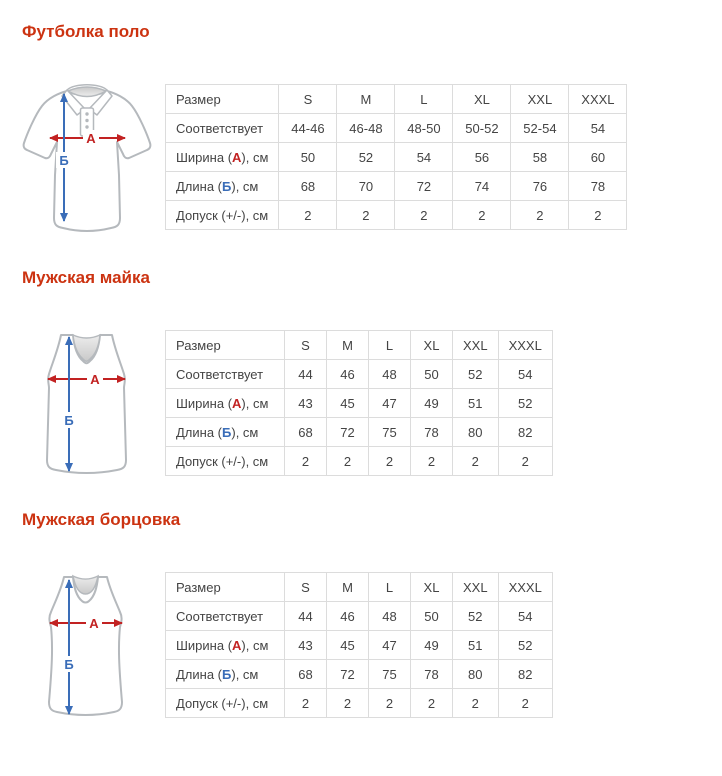 Image resolution: width=722 pixels, height=776 pixels. What do you see at coordinates (347, 403) in the screenshot?
I see `size-value-cell: 45` at bounding box center [347, 403].